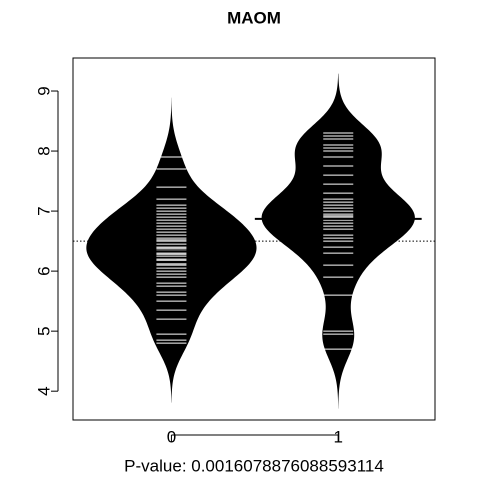 The height and width of the screenshot is (480, 480). What do you see at coordinates (254, 17) in the screenshot?
I see `chart-title: MAOM` at bounding box center [254, 17].